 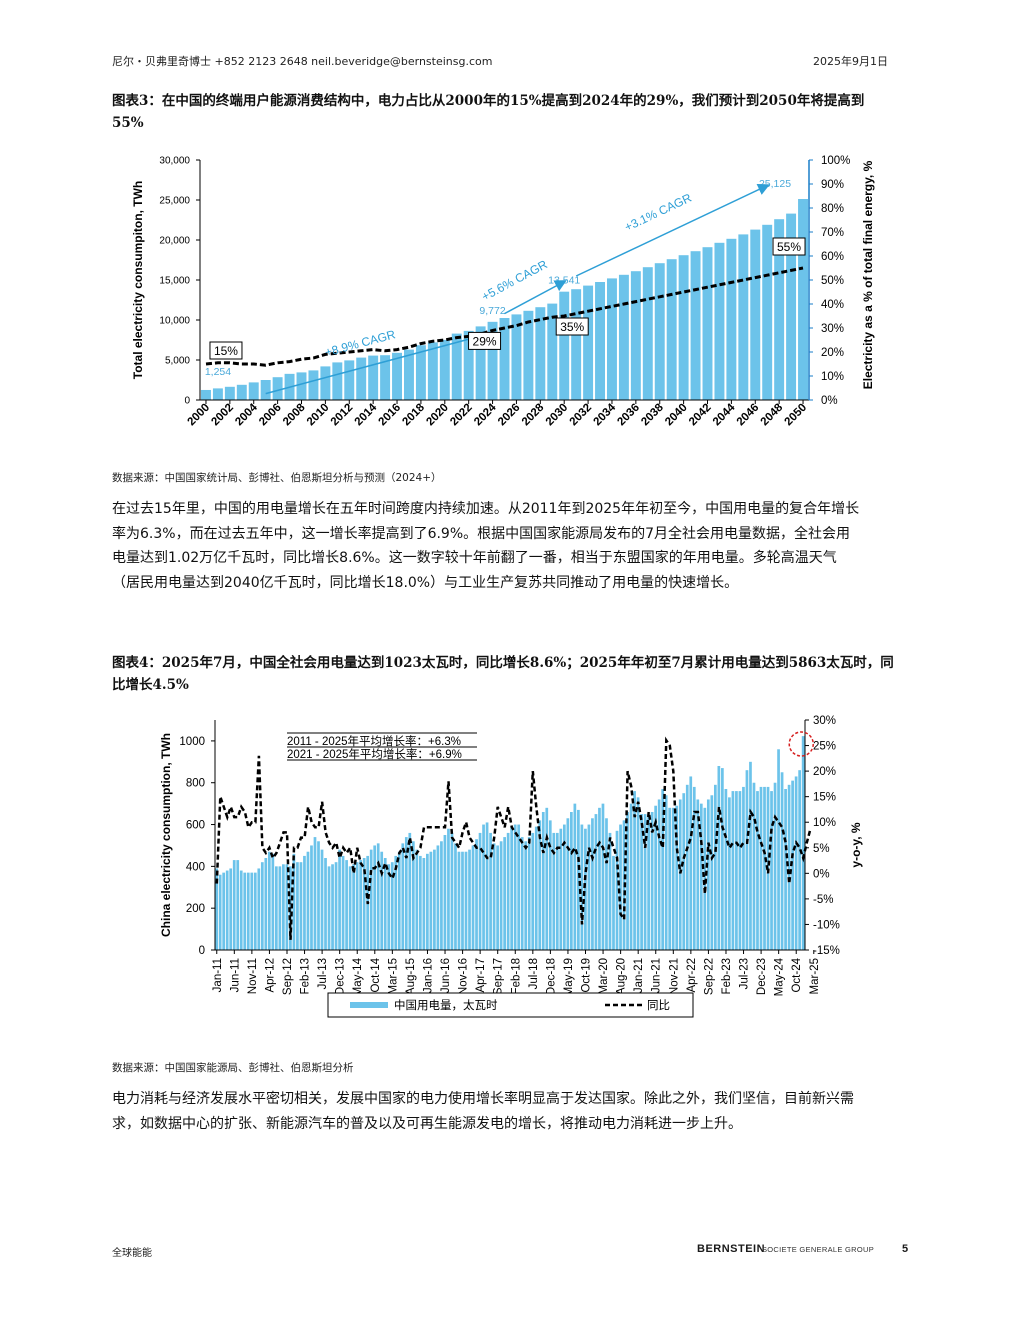 I want to click on bar-2045, so click(x=743, y=317).